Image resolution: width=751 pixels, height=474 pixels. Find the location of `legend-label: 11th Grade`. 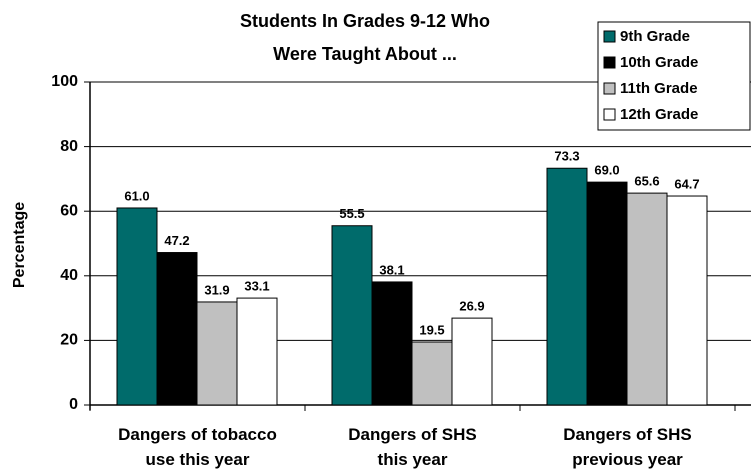

legend-label: 11th Grade is located at coordinates (659, 88).